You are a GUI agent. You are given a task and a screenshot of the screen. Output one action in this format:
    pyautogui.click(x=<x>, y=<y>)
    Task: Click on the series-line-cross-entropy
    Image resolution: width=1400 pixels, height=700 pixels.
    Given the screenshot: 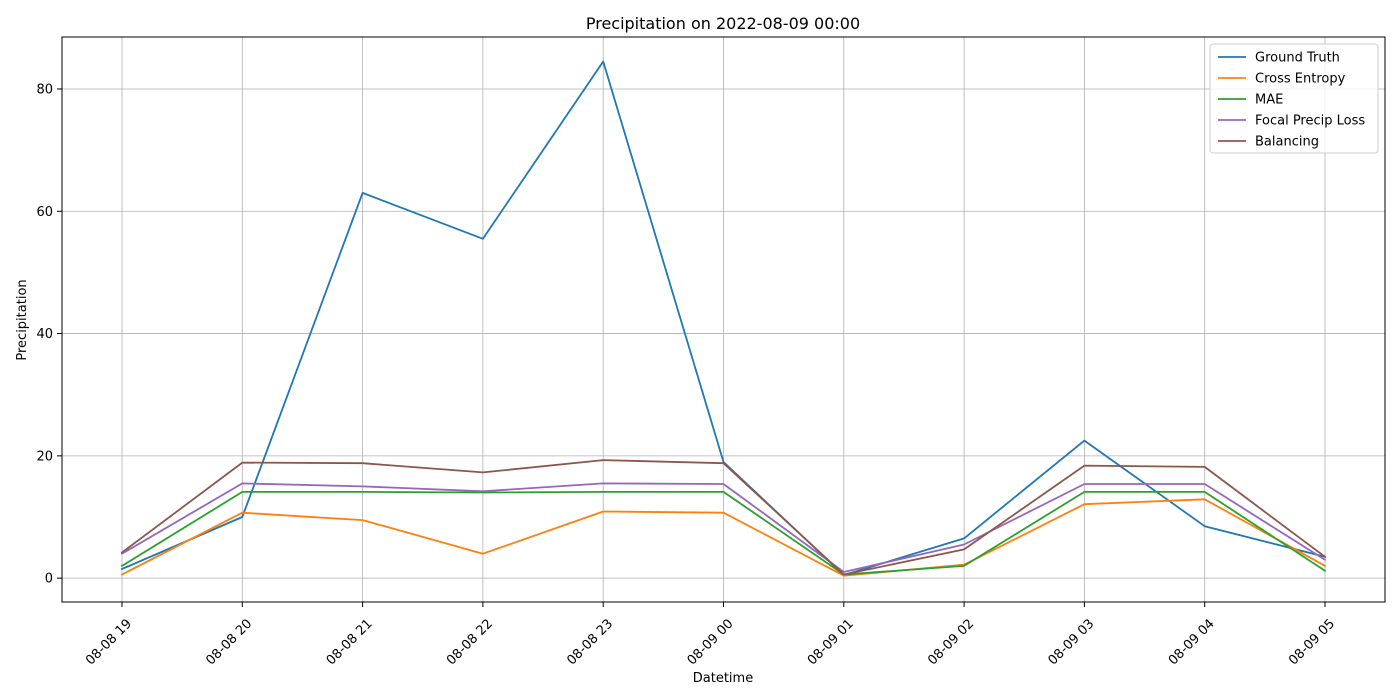 What is the action you would take?
    pyautogui.click(x=723, y=537)
    